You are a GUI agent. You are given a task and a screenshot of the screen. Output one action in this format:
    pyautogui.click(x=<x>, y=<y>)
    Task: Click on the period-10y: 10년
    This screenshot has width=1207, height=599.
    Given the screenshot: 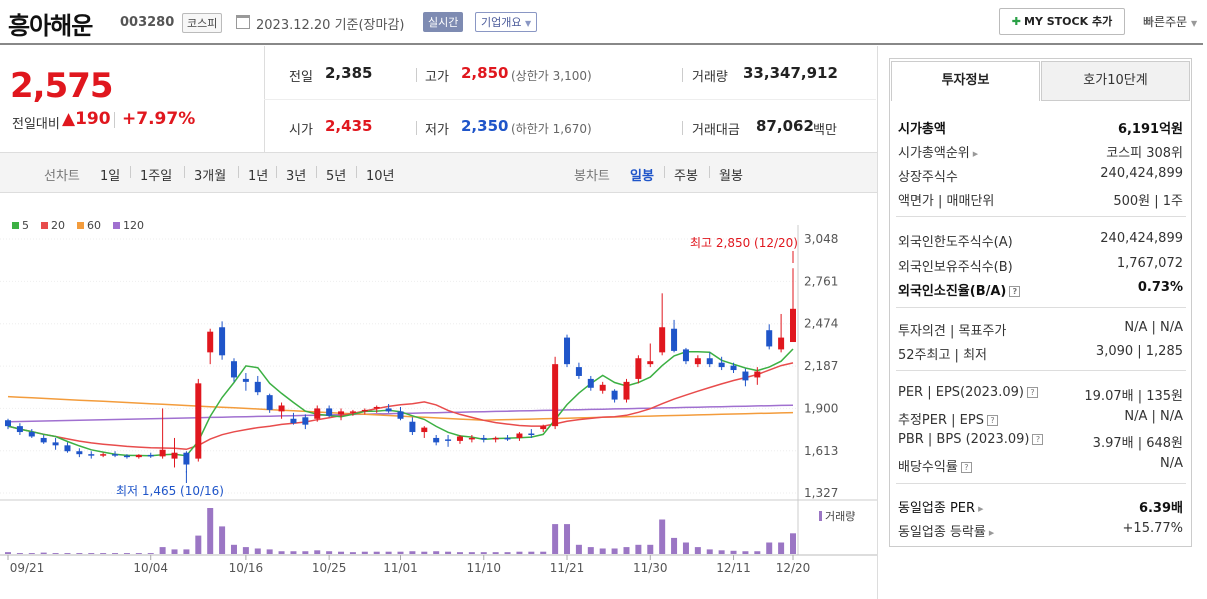 What is the action you would take?
    pyautogui.click(x=380, y=176)
    